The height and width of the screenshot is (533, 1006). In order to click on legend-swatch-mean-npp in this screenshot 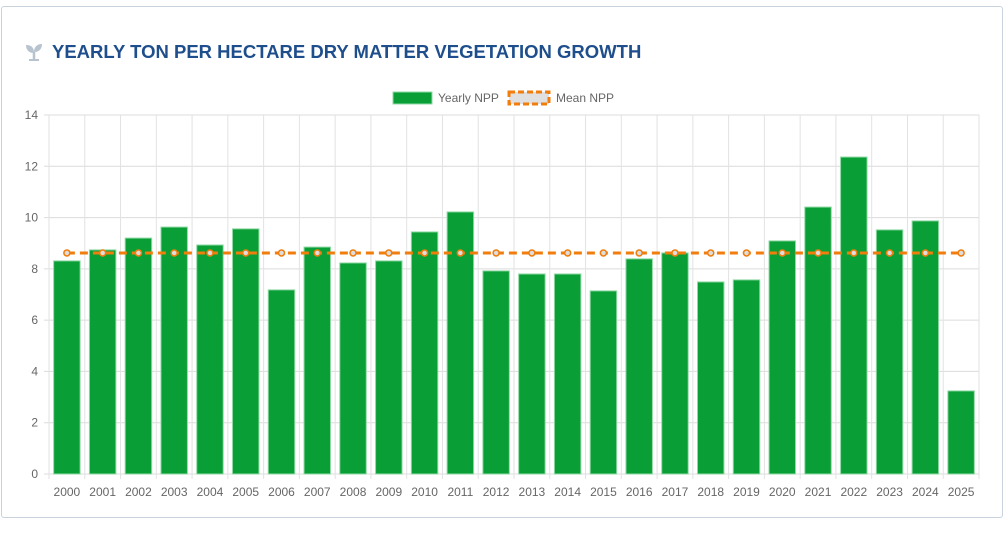, I will do `click(529, 98)`.